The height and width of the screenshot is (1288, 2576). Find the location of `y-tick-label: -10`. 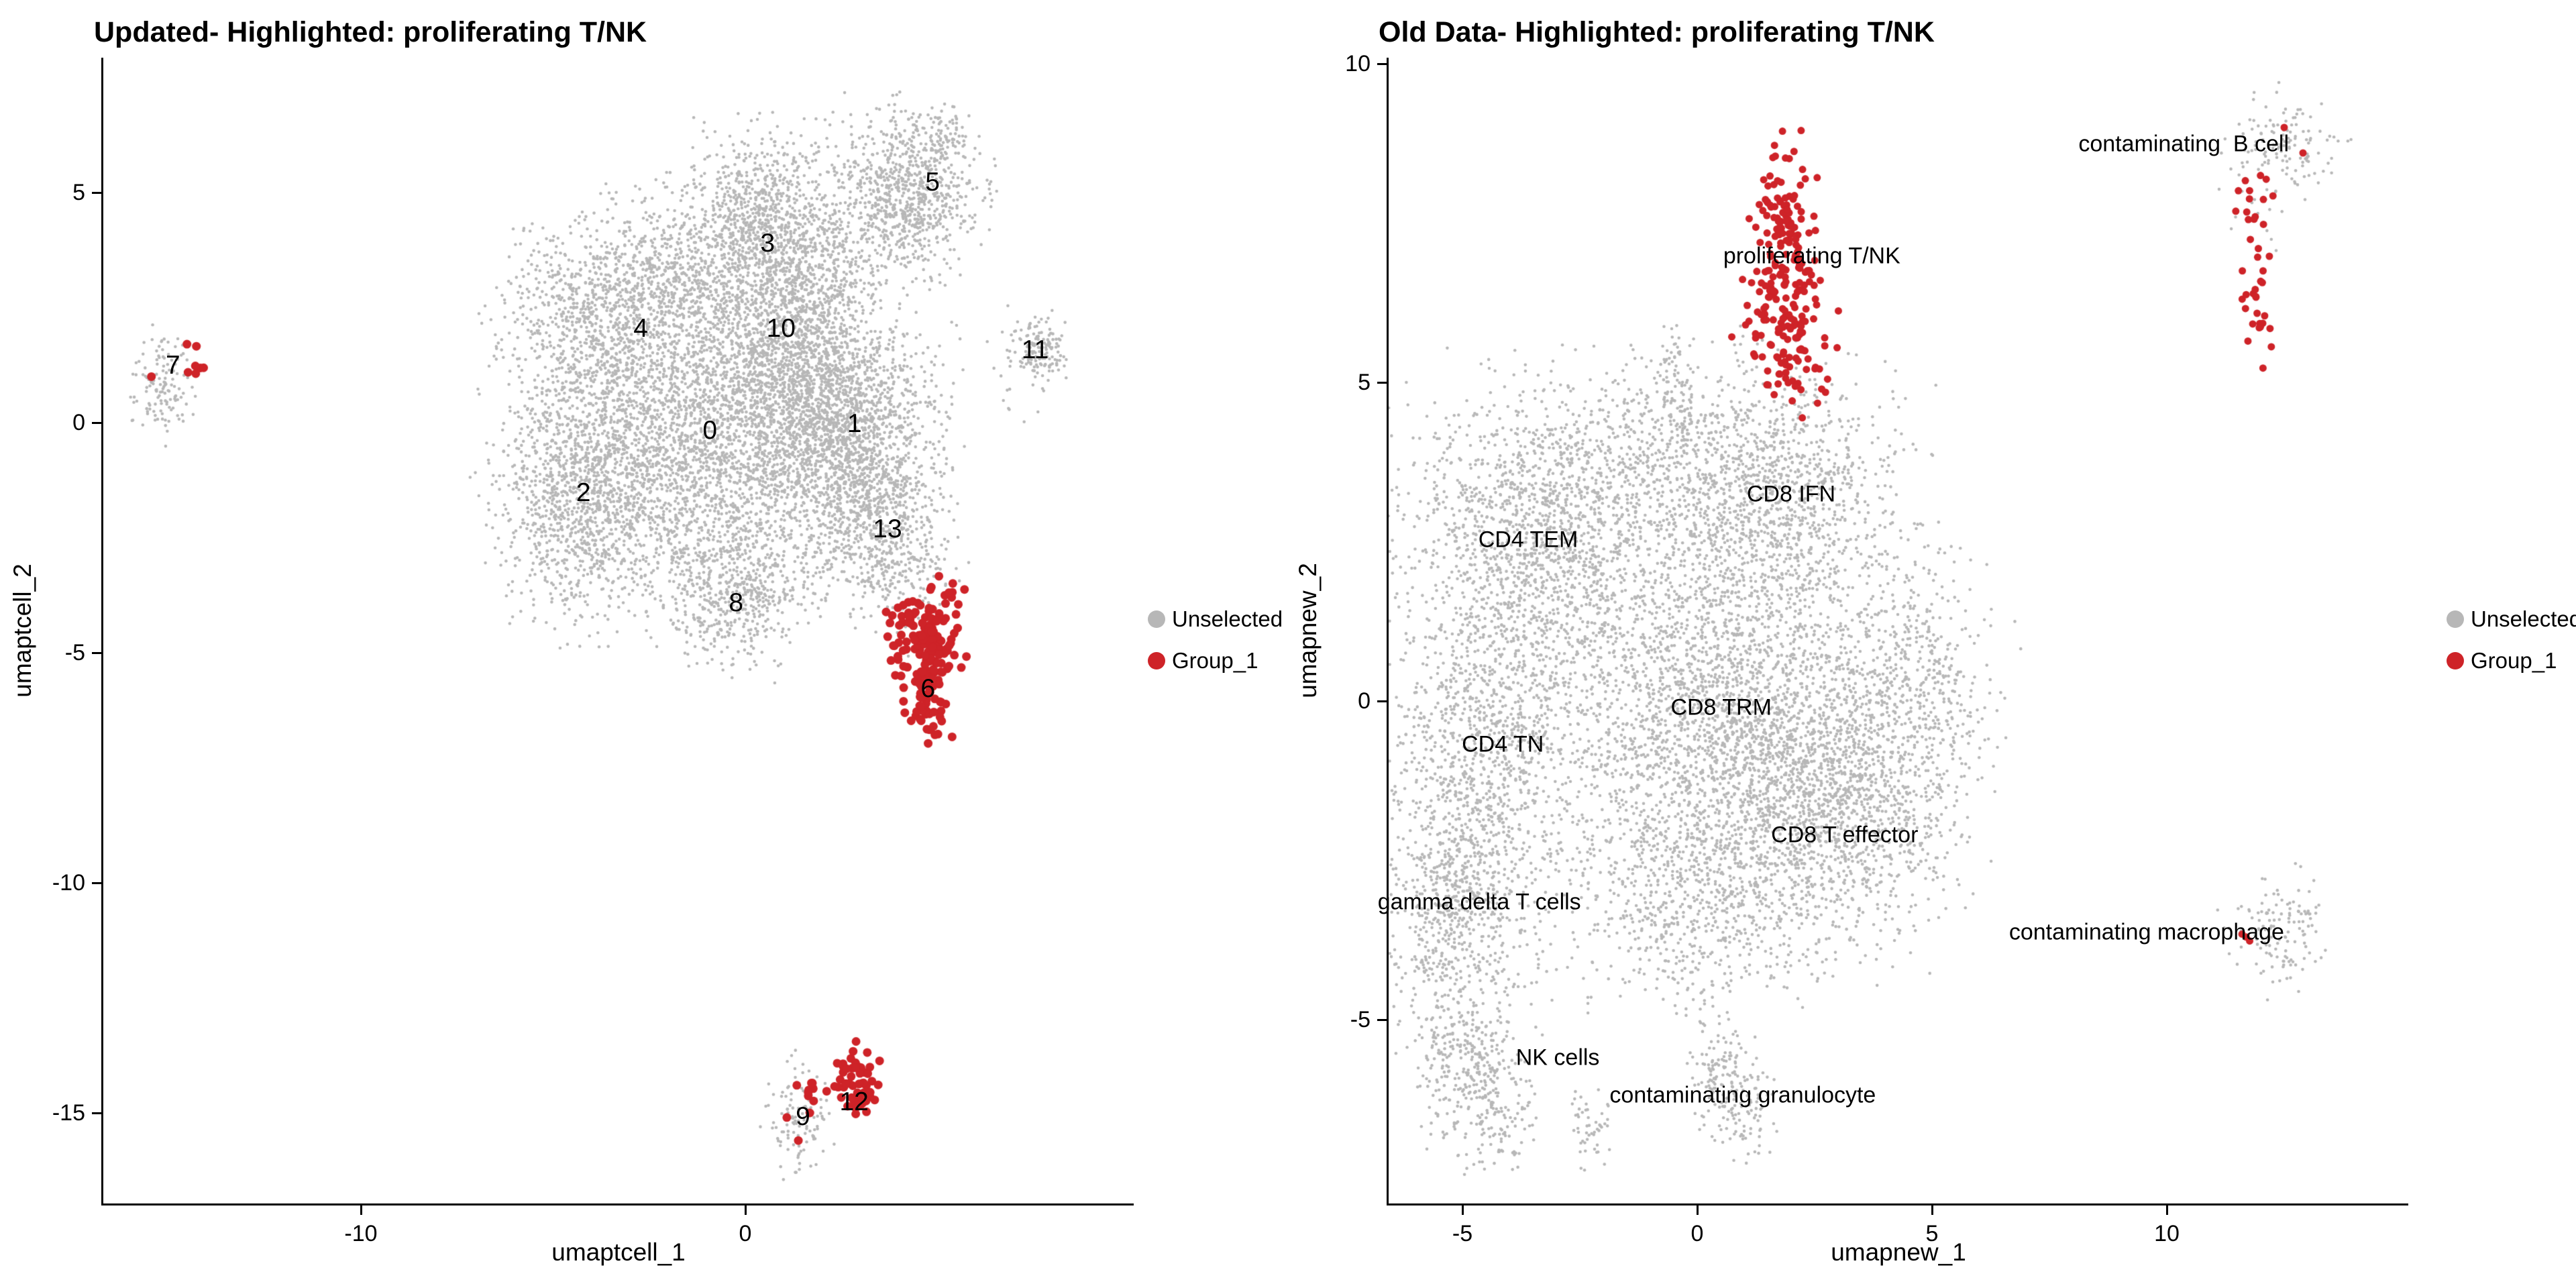

y-tick-label: -10 is located at coordinates (68, 883).